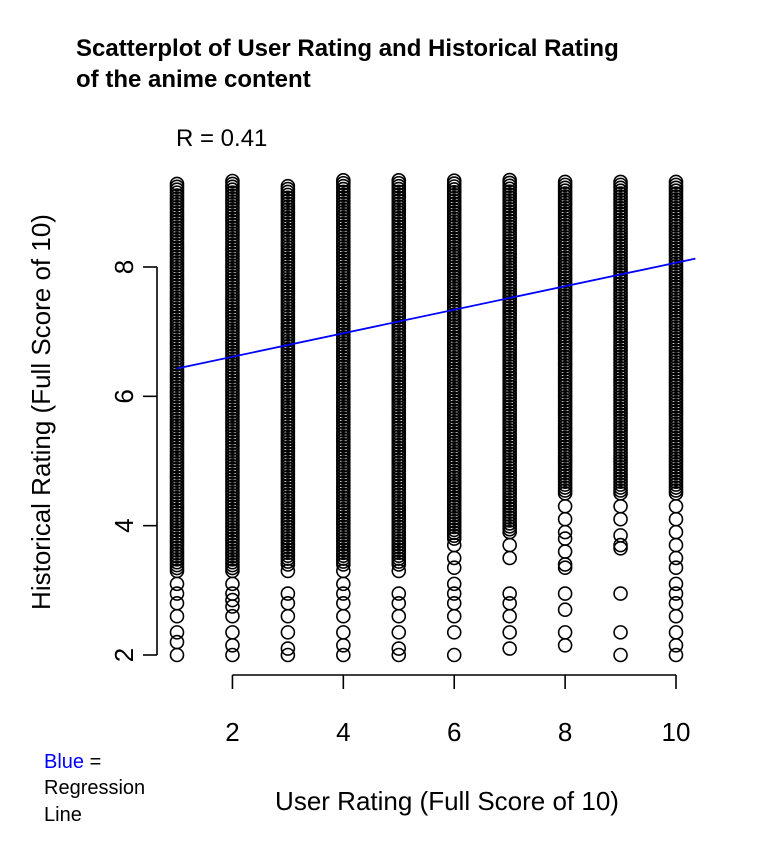 This screenshot has height=866, width=776. What do you see at coordinates (124, 655) in the screenshot?
I see `y-tick-label: 2` at bounding box center [124, 655].